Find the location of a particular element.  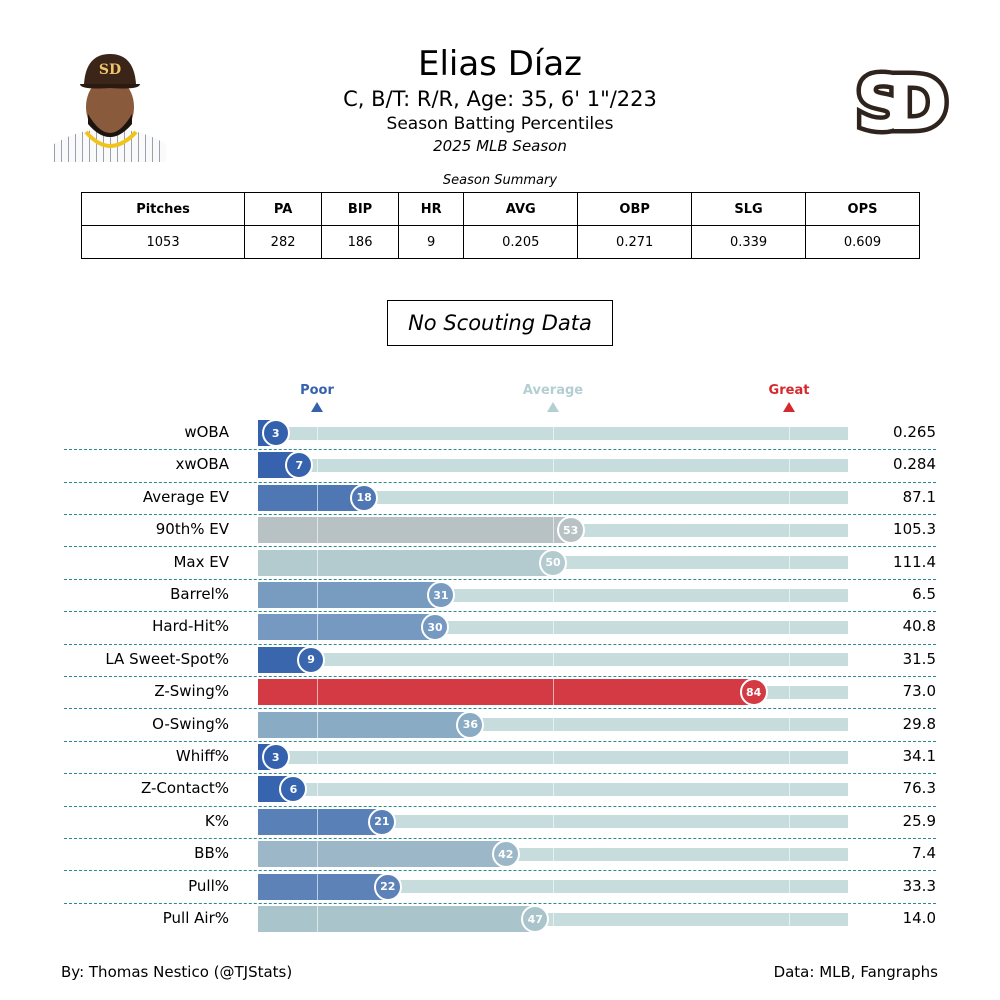

summary-value-slg: 0.339 is located at coordinates (749, 242).